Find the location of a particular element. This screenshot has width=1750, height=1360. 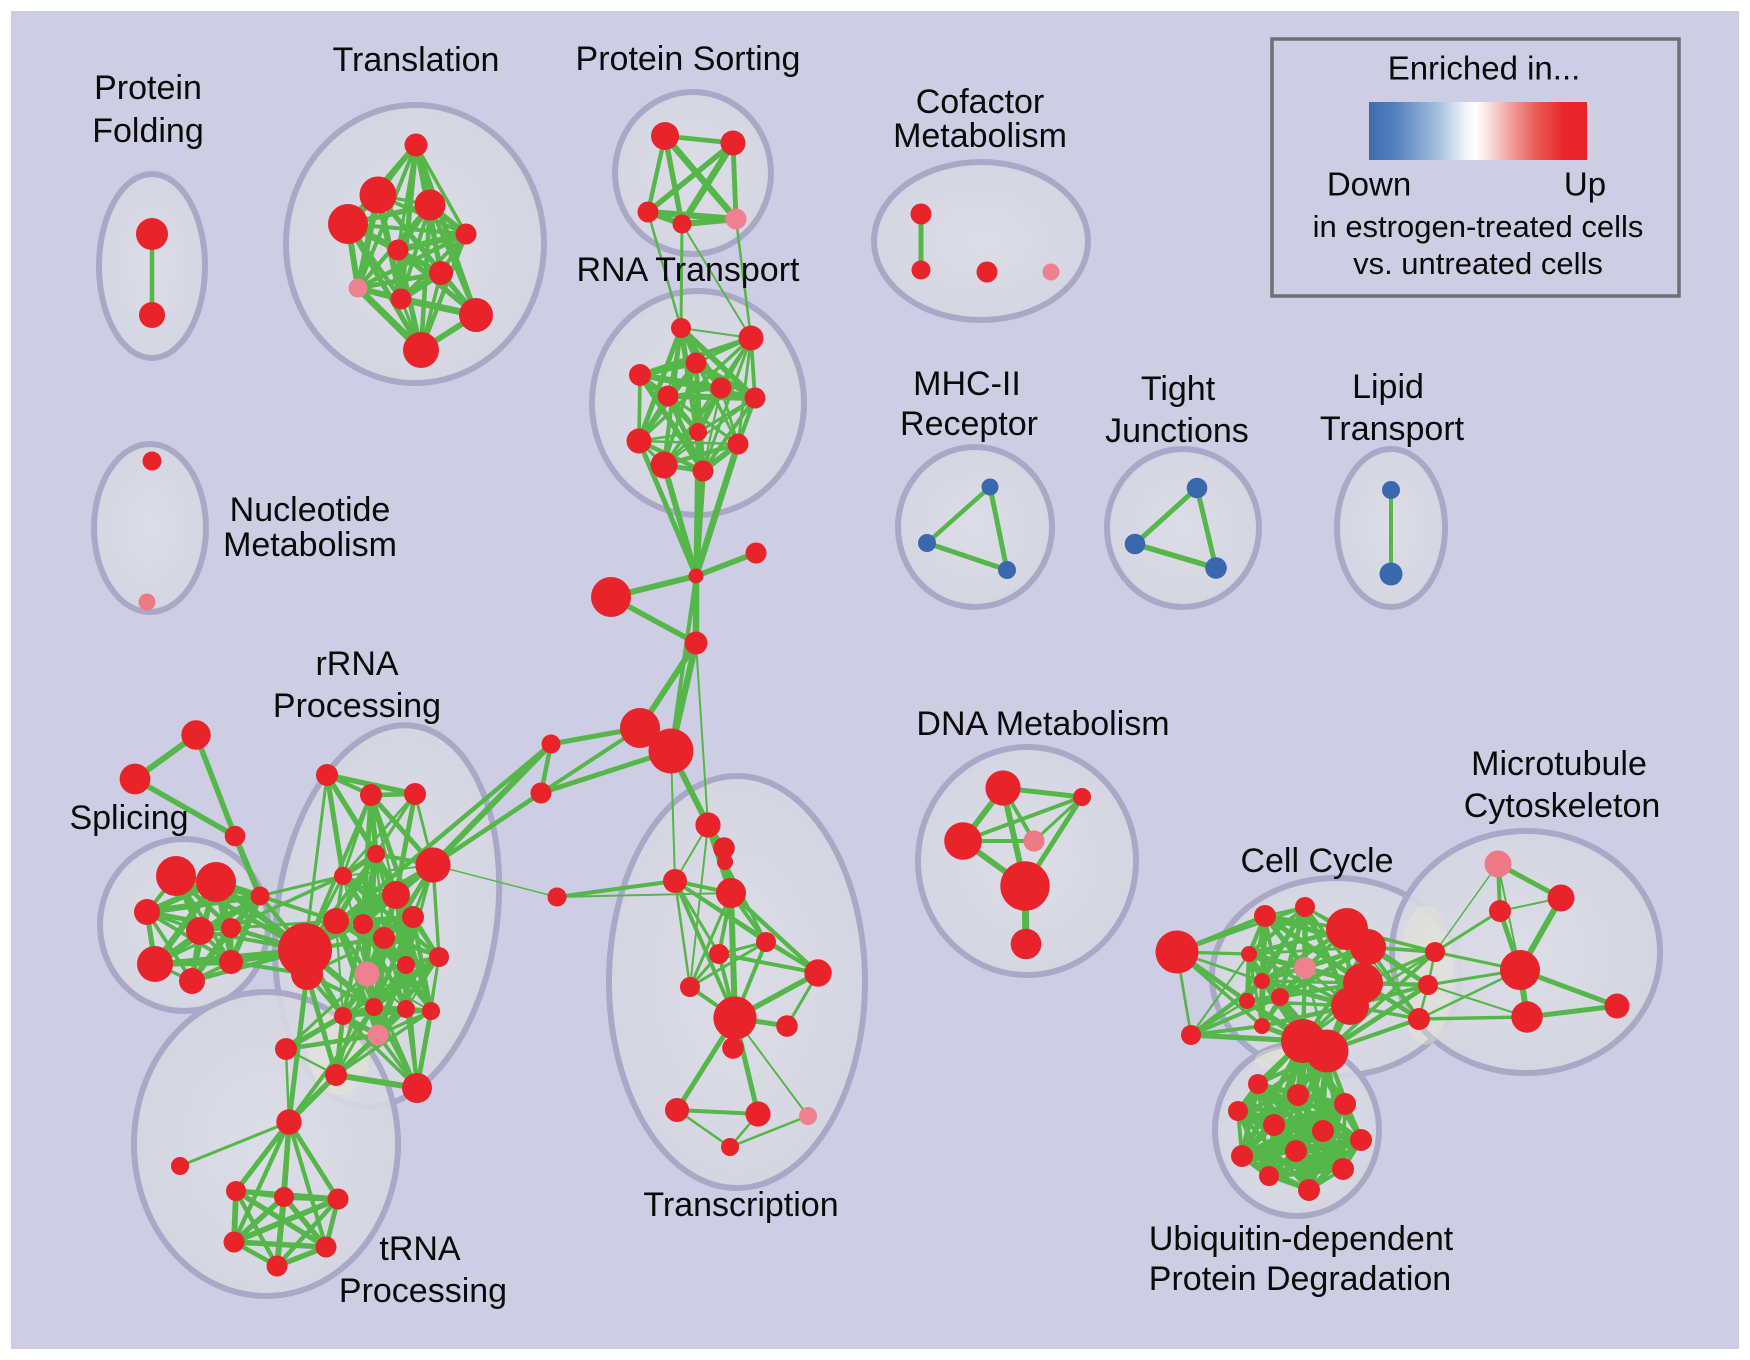

svg-text: RNA Transport is located at coordinates (689, 270).